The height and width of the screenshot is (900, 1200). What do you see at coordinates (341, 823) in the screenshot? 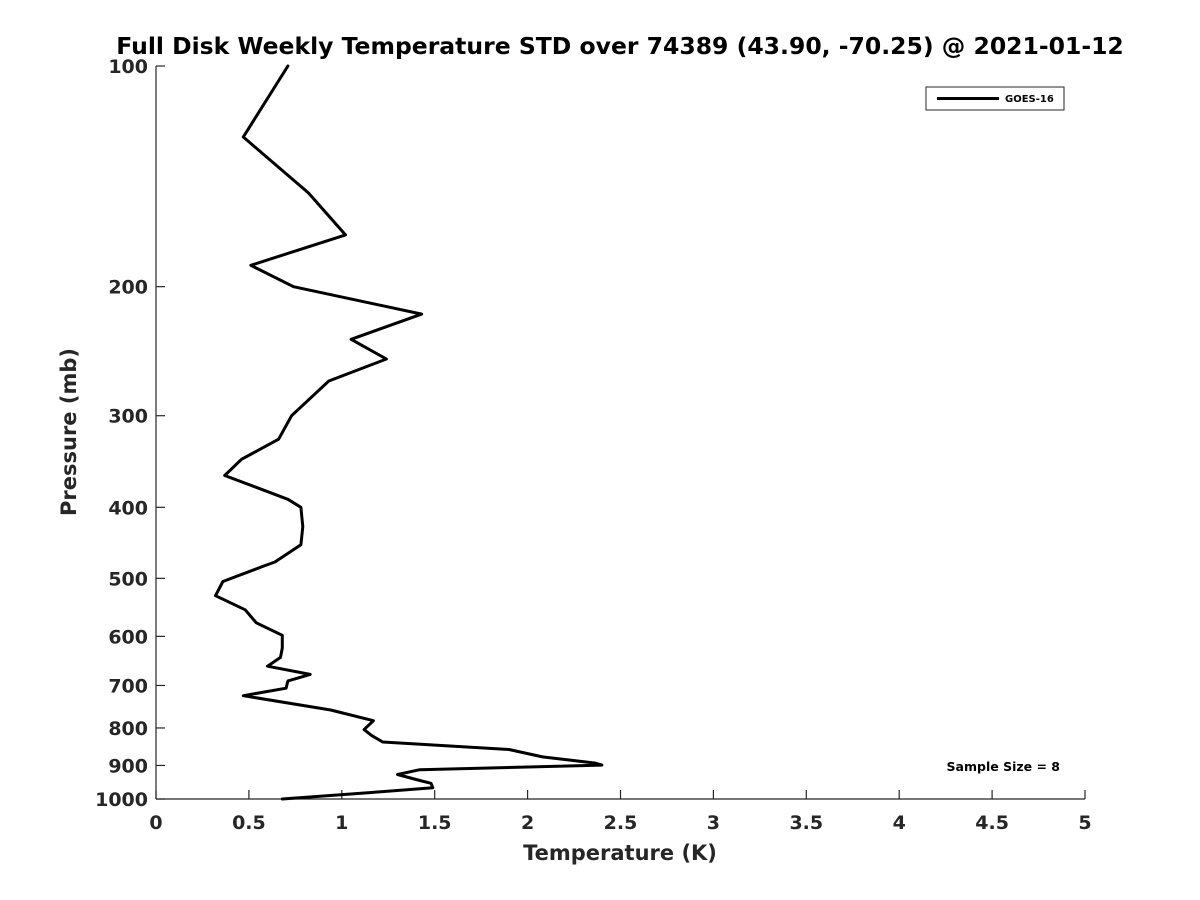
I see `x-tick-label: 1` at bounding box center [341, 823].